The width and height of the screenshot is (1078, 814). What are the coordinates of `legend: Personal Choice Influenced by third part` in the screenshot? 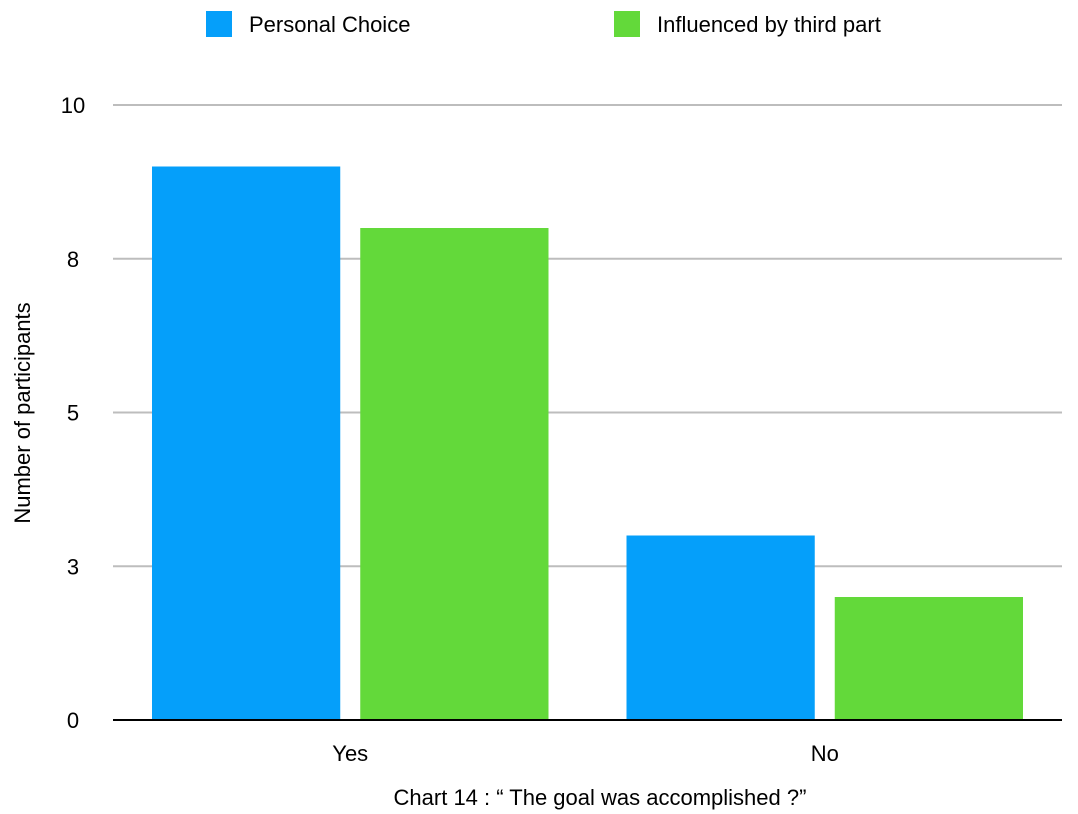 It's located at (543, 24).